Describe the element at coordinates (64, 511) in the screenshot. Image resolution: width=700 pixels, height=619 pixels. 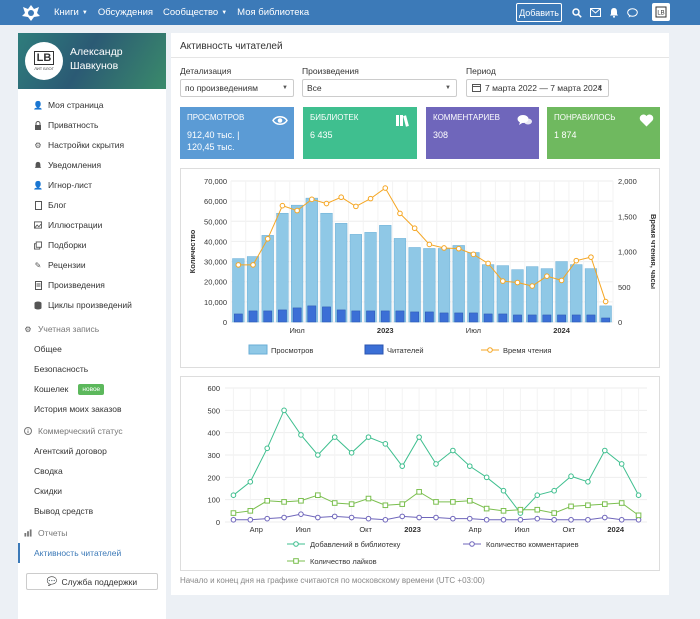
I see `sidebar-item-withdrawal: Вывод средств` at that location.